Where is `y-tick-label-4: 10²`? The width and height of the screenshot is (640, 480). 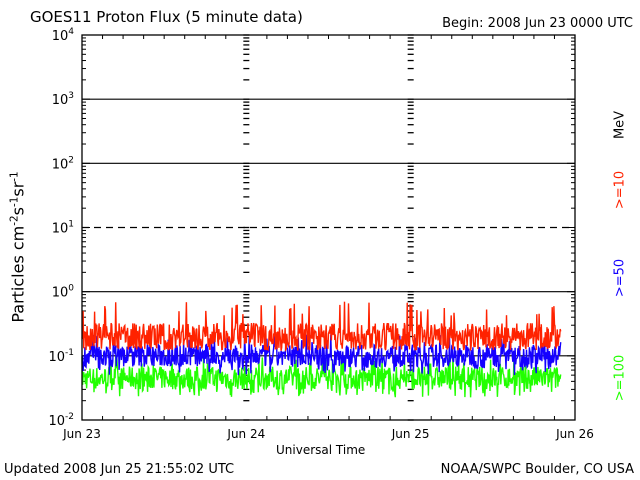
y-tick-label-4: 10² is located at coordinates (63, 163).